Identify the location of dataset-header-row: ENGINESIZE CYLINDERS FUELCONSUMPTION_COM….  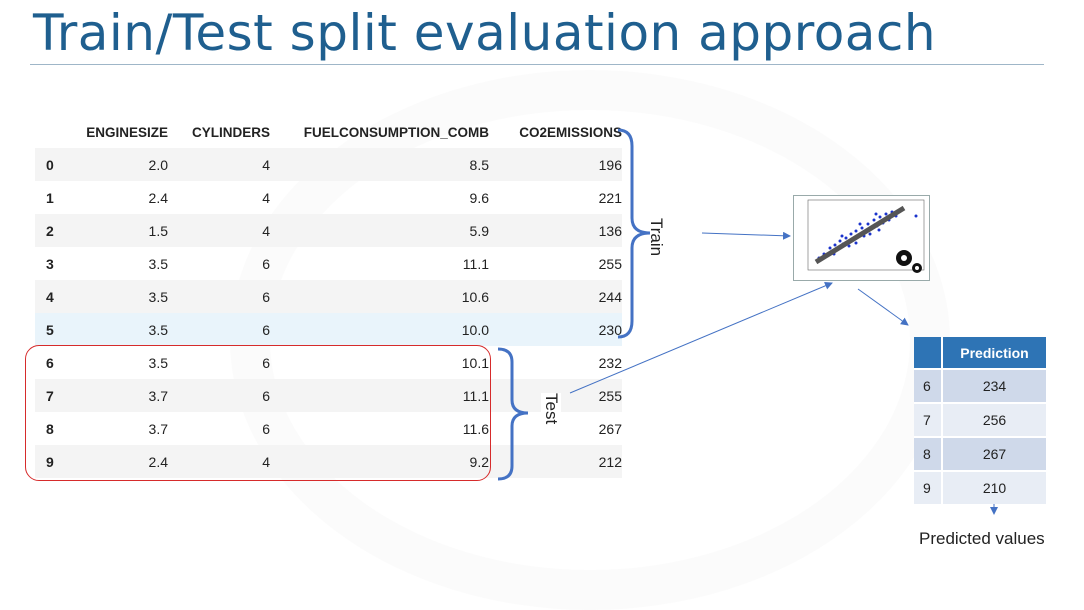
(328, 132).